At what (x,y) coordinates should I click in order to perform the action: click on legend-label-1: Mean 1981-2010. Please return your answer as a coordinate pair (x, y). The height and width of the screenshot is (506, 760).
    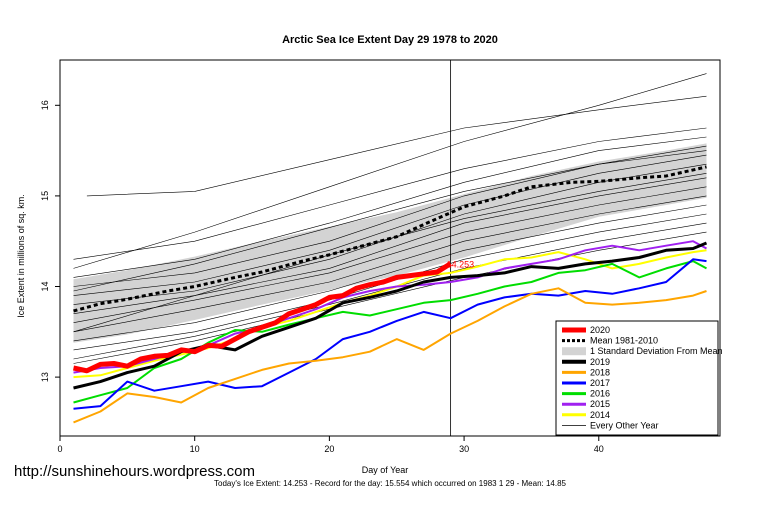
    Looking at the image, I should click on (624, 341).